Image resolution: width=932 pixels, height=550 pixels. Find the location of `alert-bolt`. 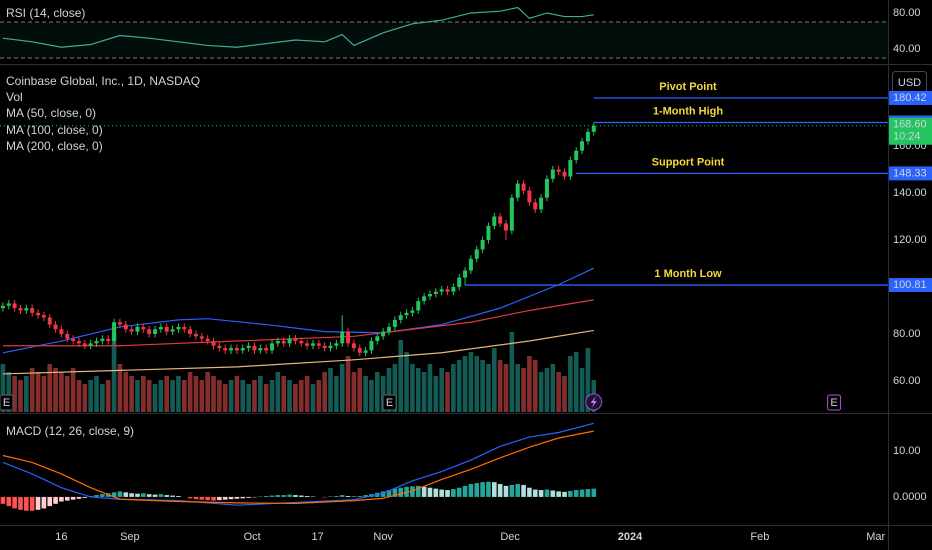

alert-bolt is located at coordinates (593, 402).